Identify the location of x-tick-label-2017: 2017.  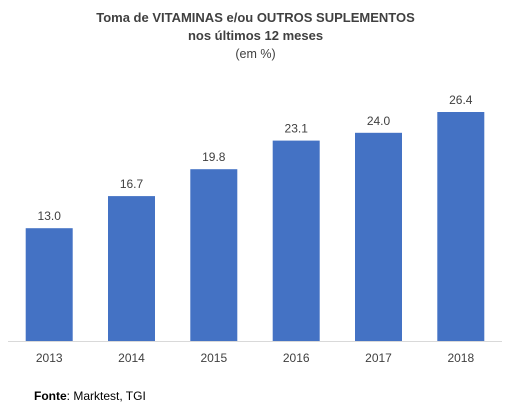
(378, 358).